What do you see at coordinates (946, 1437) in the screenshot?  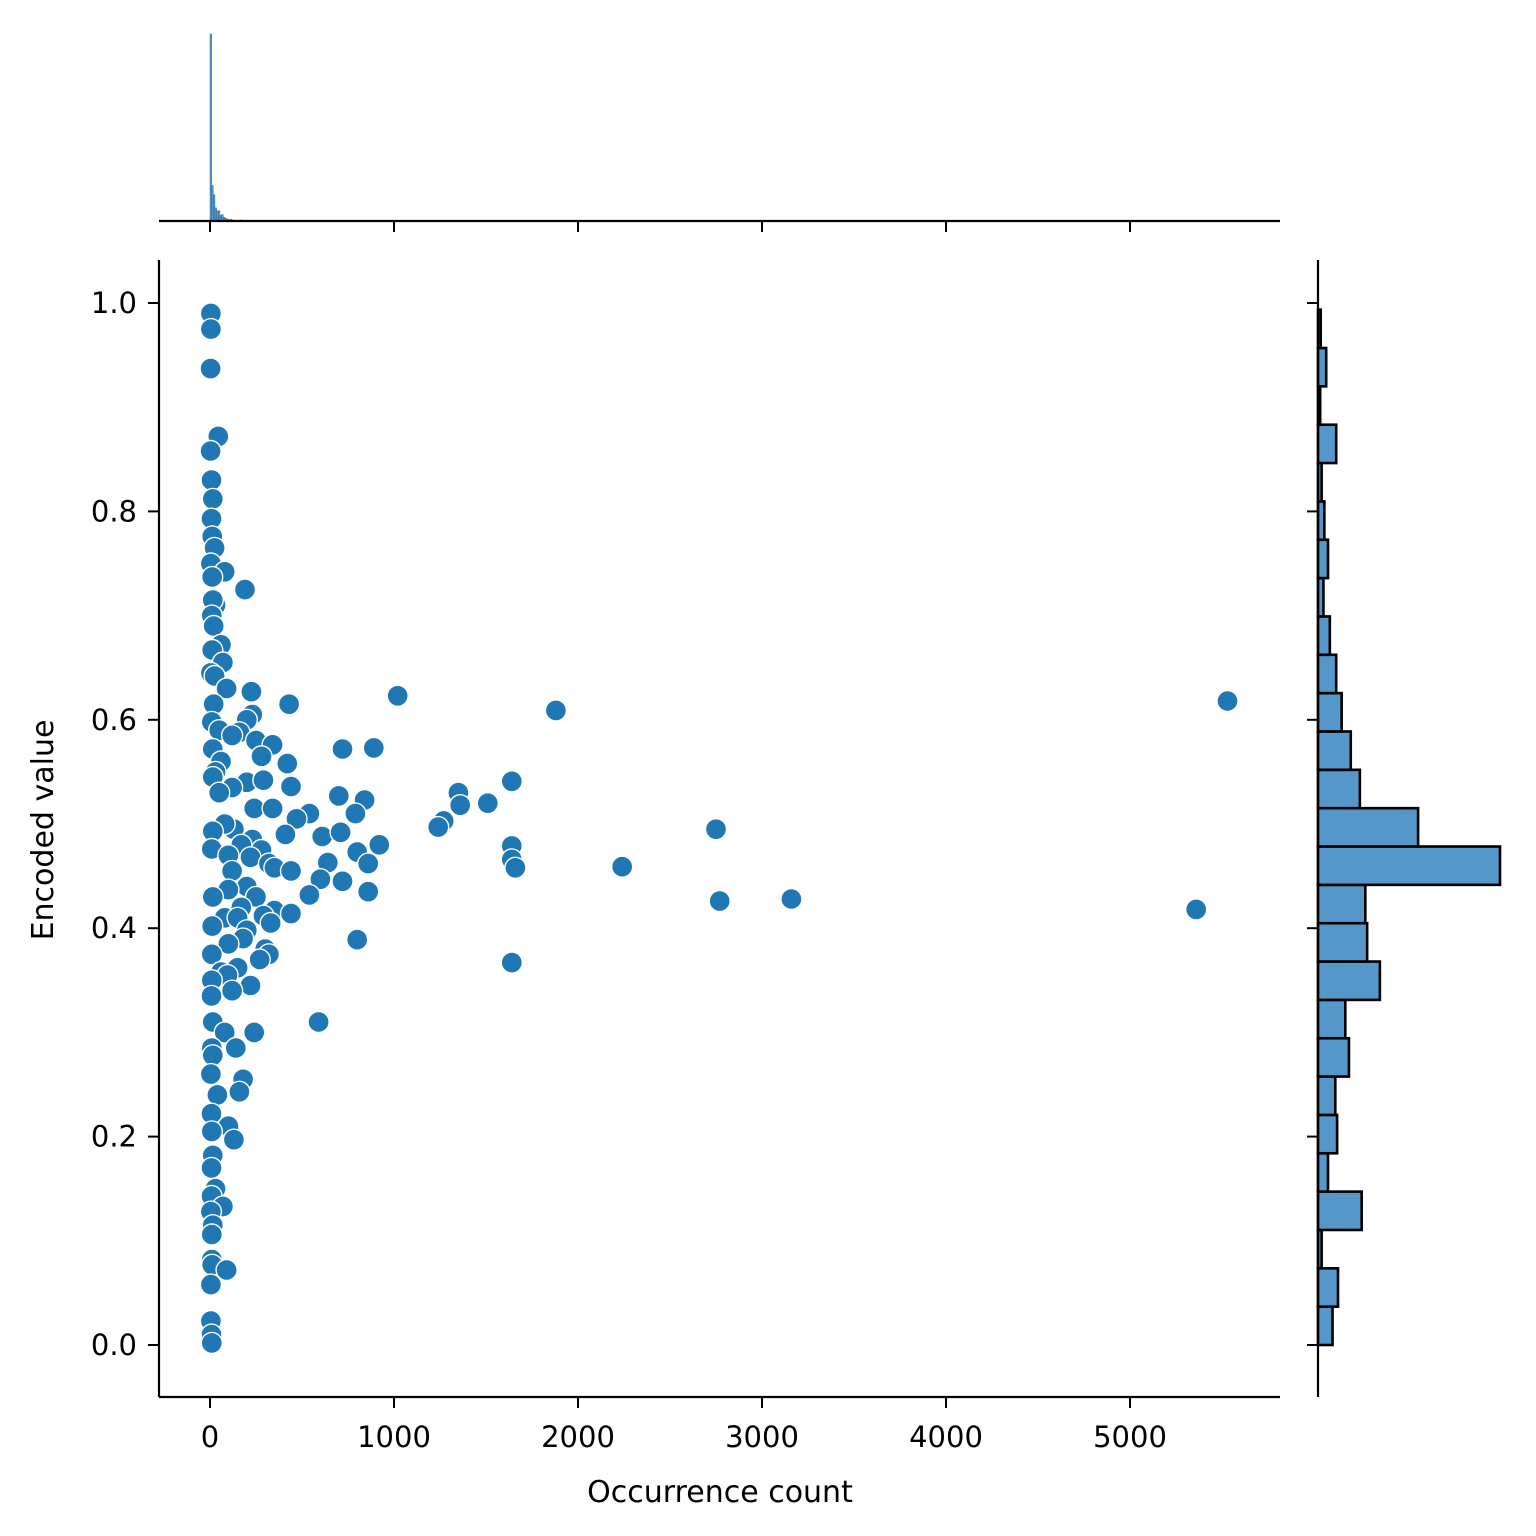 I see `x-tick-label: 4000` at bounding box center [946, 1437].